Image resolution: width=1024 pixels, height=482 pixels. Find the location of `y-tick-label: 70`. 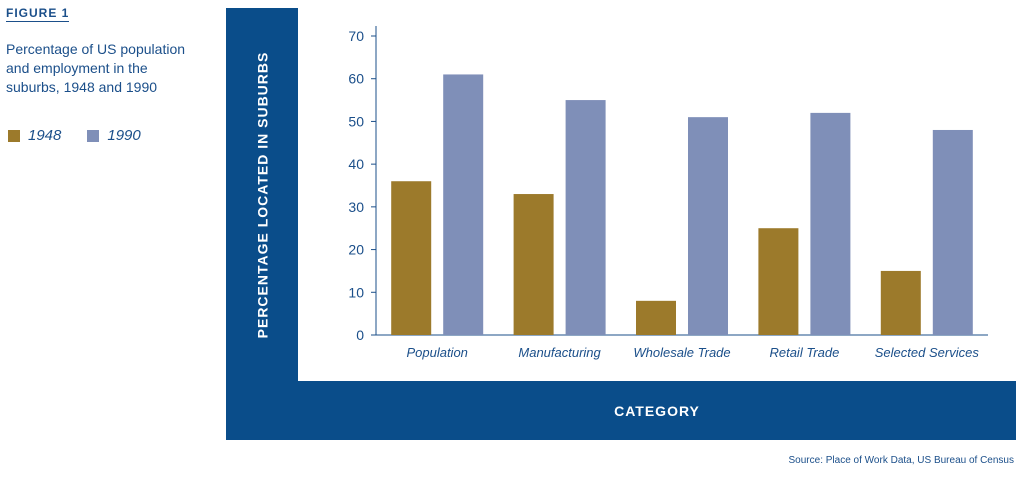

y-tick-label: 70 is located at coordinates (356, 36).